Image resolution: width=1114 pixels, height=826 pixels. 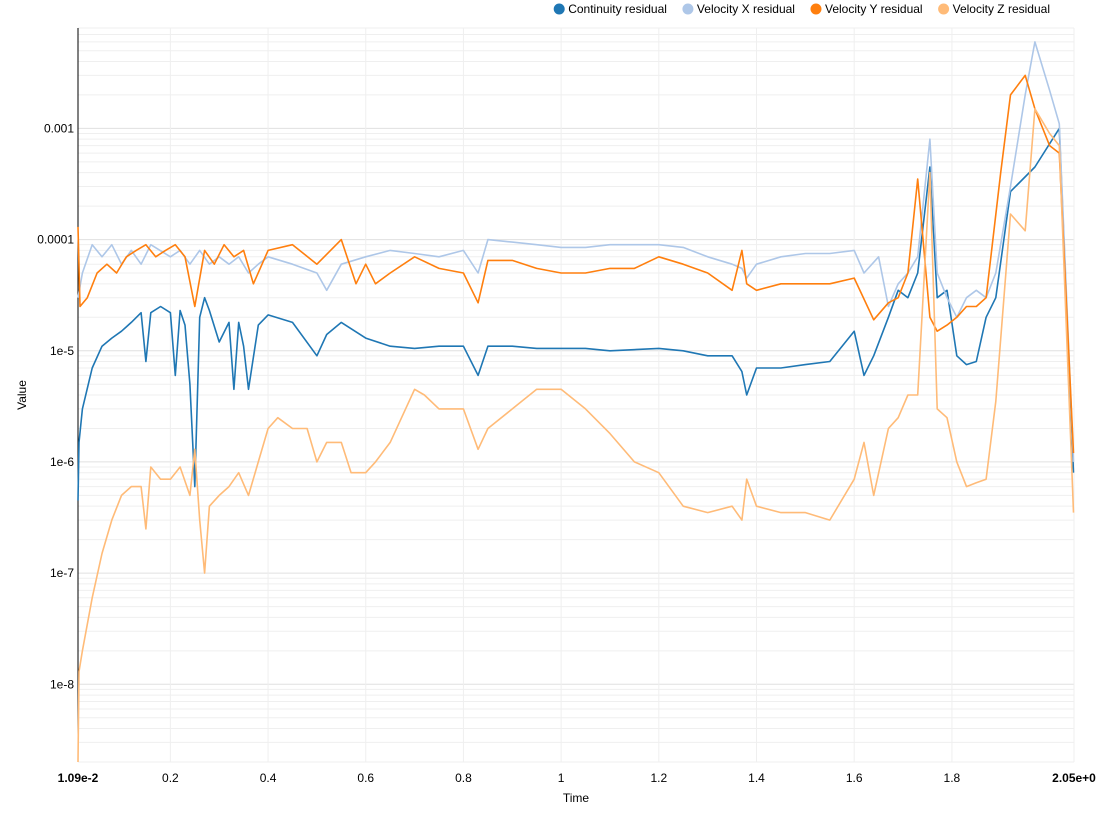 What do you see at coordinates (576, 798) in the screenshot?
I see `x-axis-title: Time` at bounding box center [576, 798].